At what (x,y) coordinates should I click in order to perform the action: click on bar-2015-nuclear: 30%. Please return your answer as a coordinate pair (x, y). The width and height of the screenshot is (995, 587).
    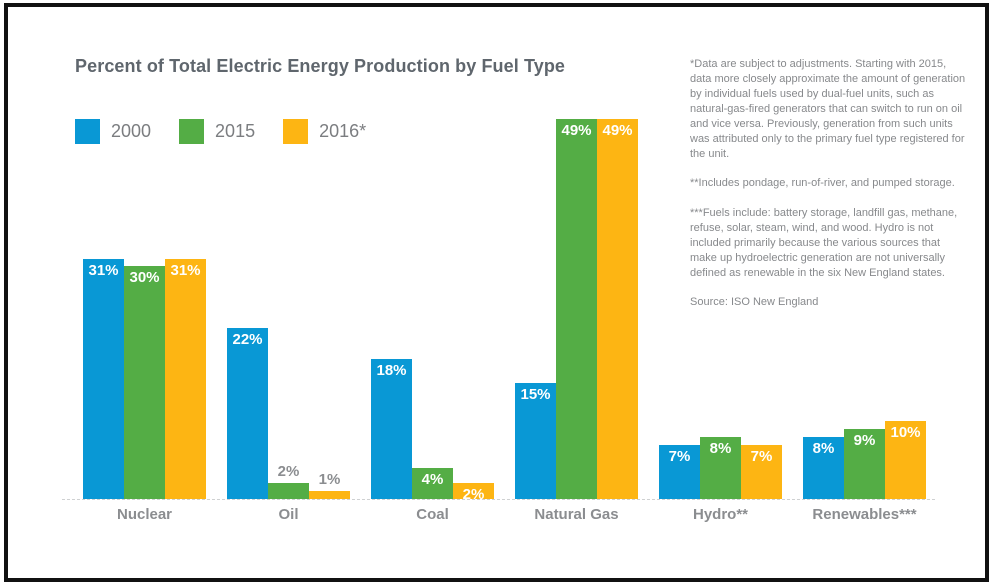
    Looking at the image, I should click on (144, 382).